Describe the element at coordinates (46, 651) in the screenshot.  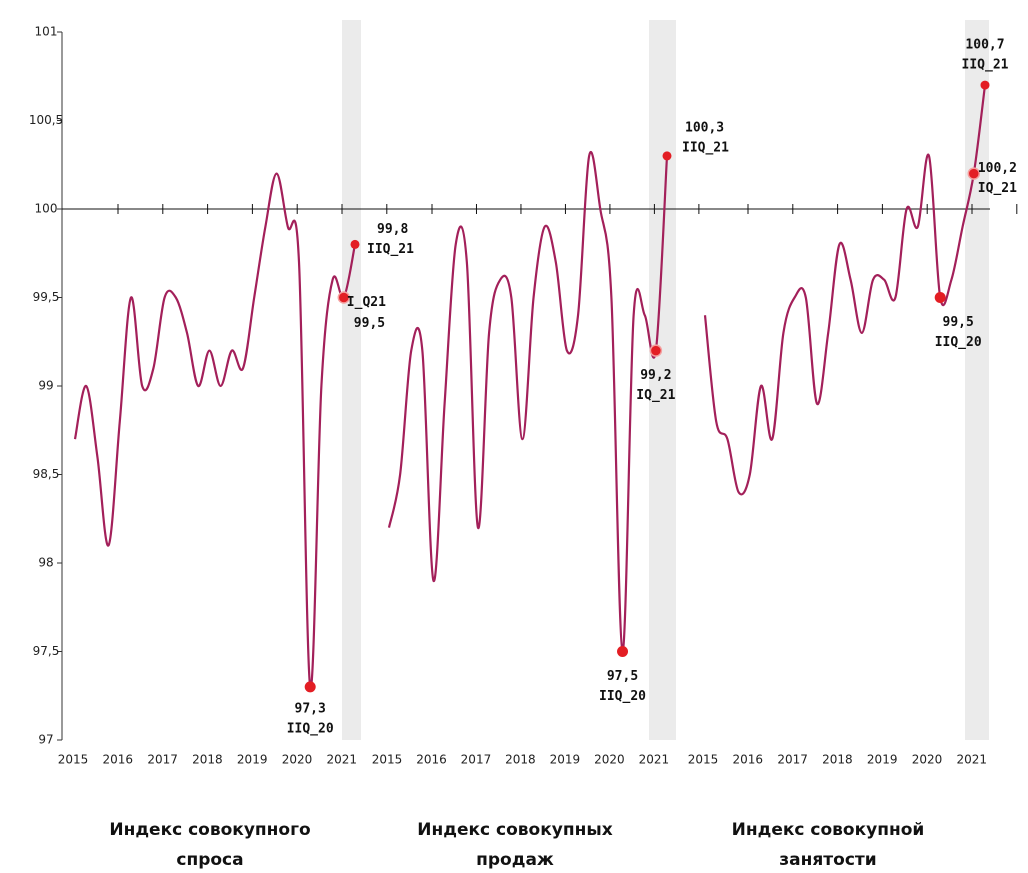
I see `y-tick-label: 97,5` at that location.